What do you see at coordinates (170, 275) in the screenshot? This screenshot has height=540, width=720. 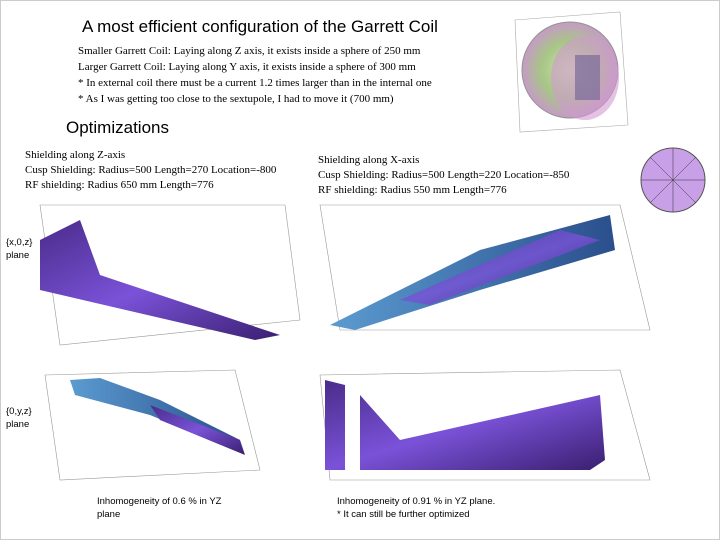 I see `plot-top-left` at bounding box center [170, 275].